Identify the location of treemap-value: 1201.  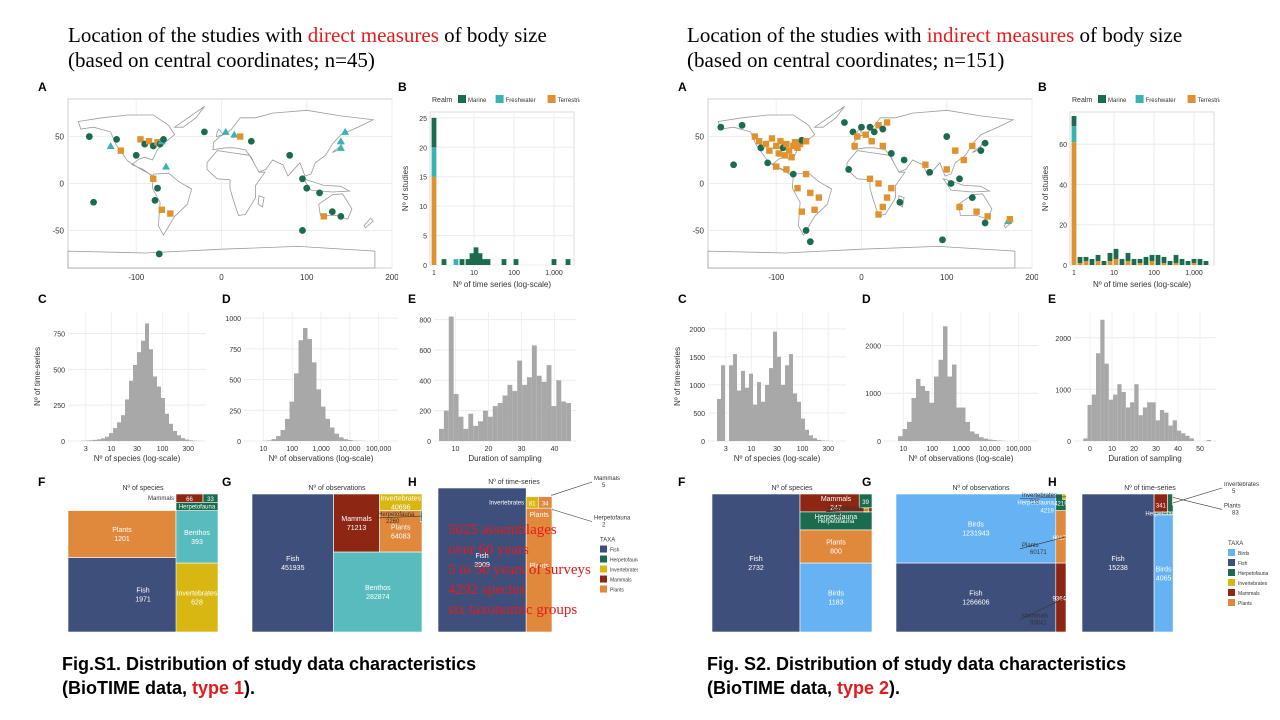
(122, 539).